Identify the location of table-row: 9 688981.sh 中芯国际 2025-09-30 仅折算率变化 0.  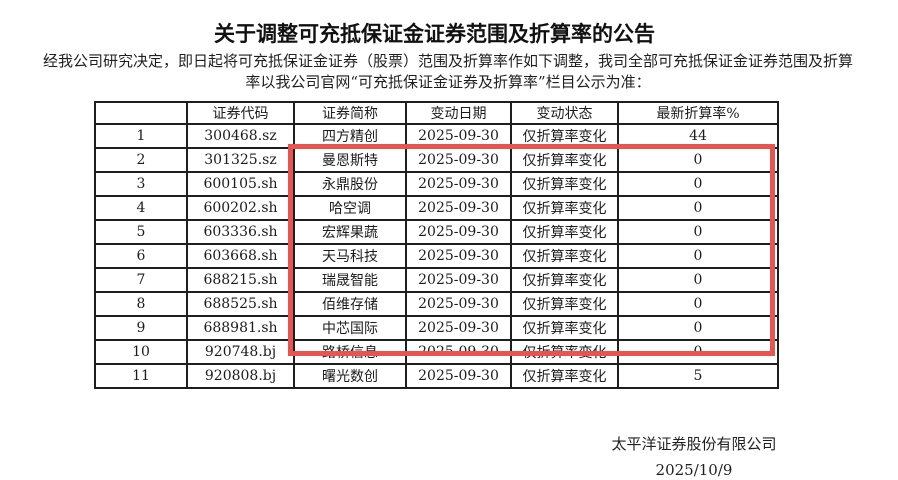
(436, 328).